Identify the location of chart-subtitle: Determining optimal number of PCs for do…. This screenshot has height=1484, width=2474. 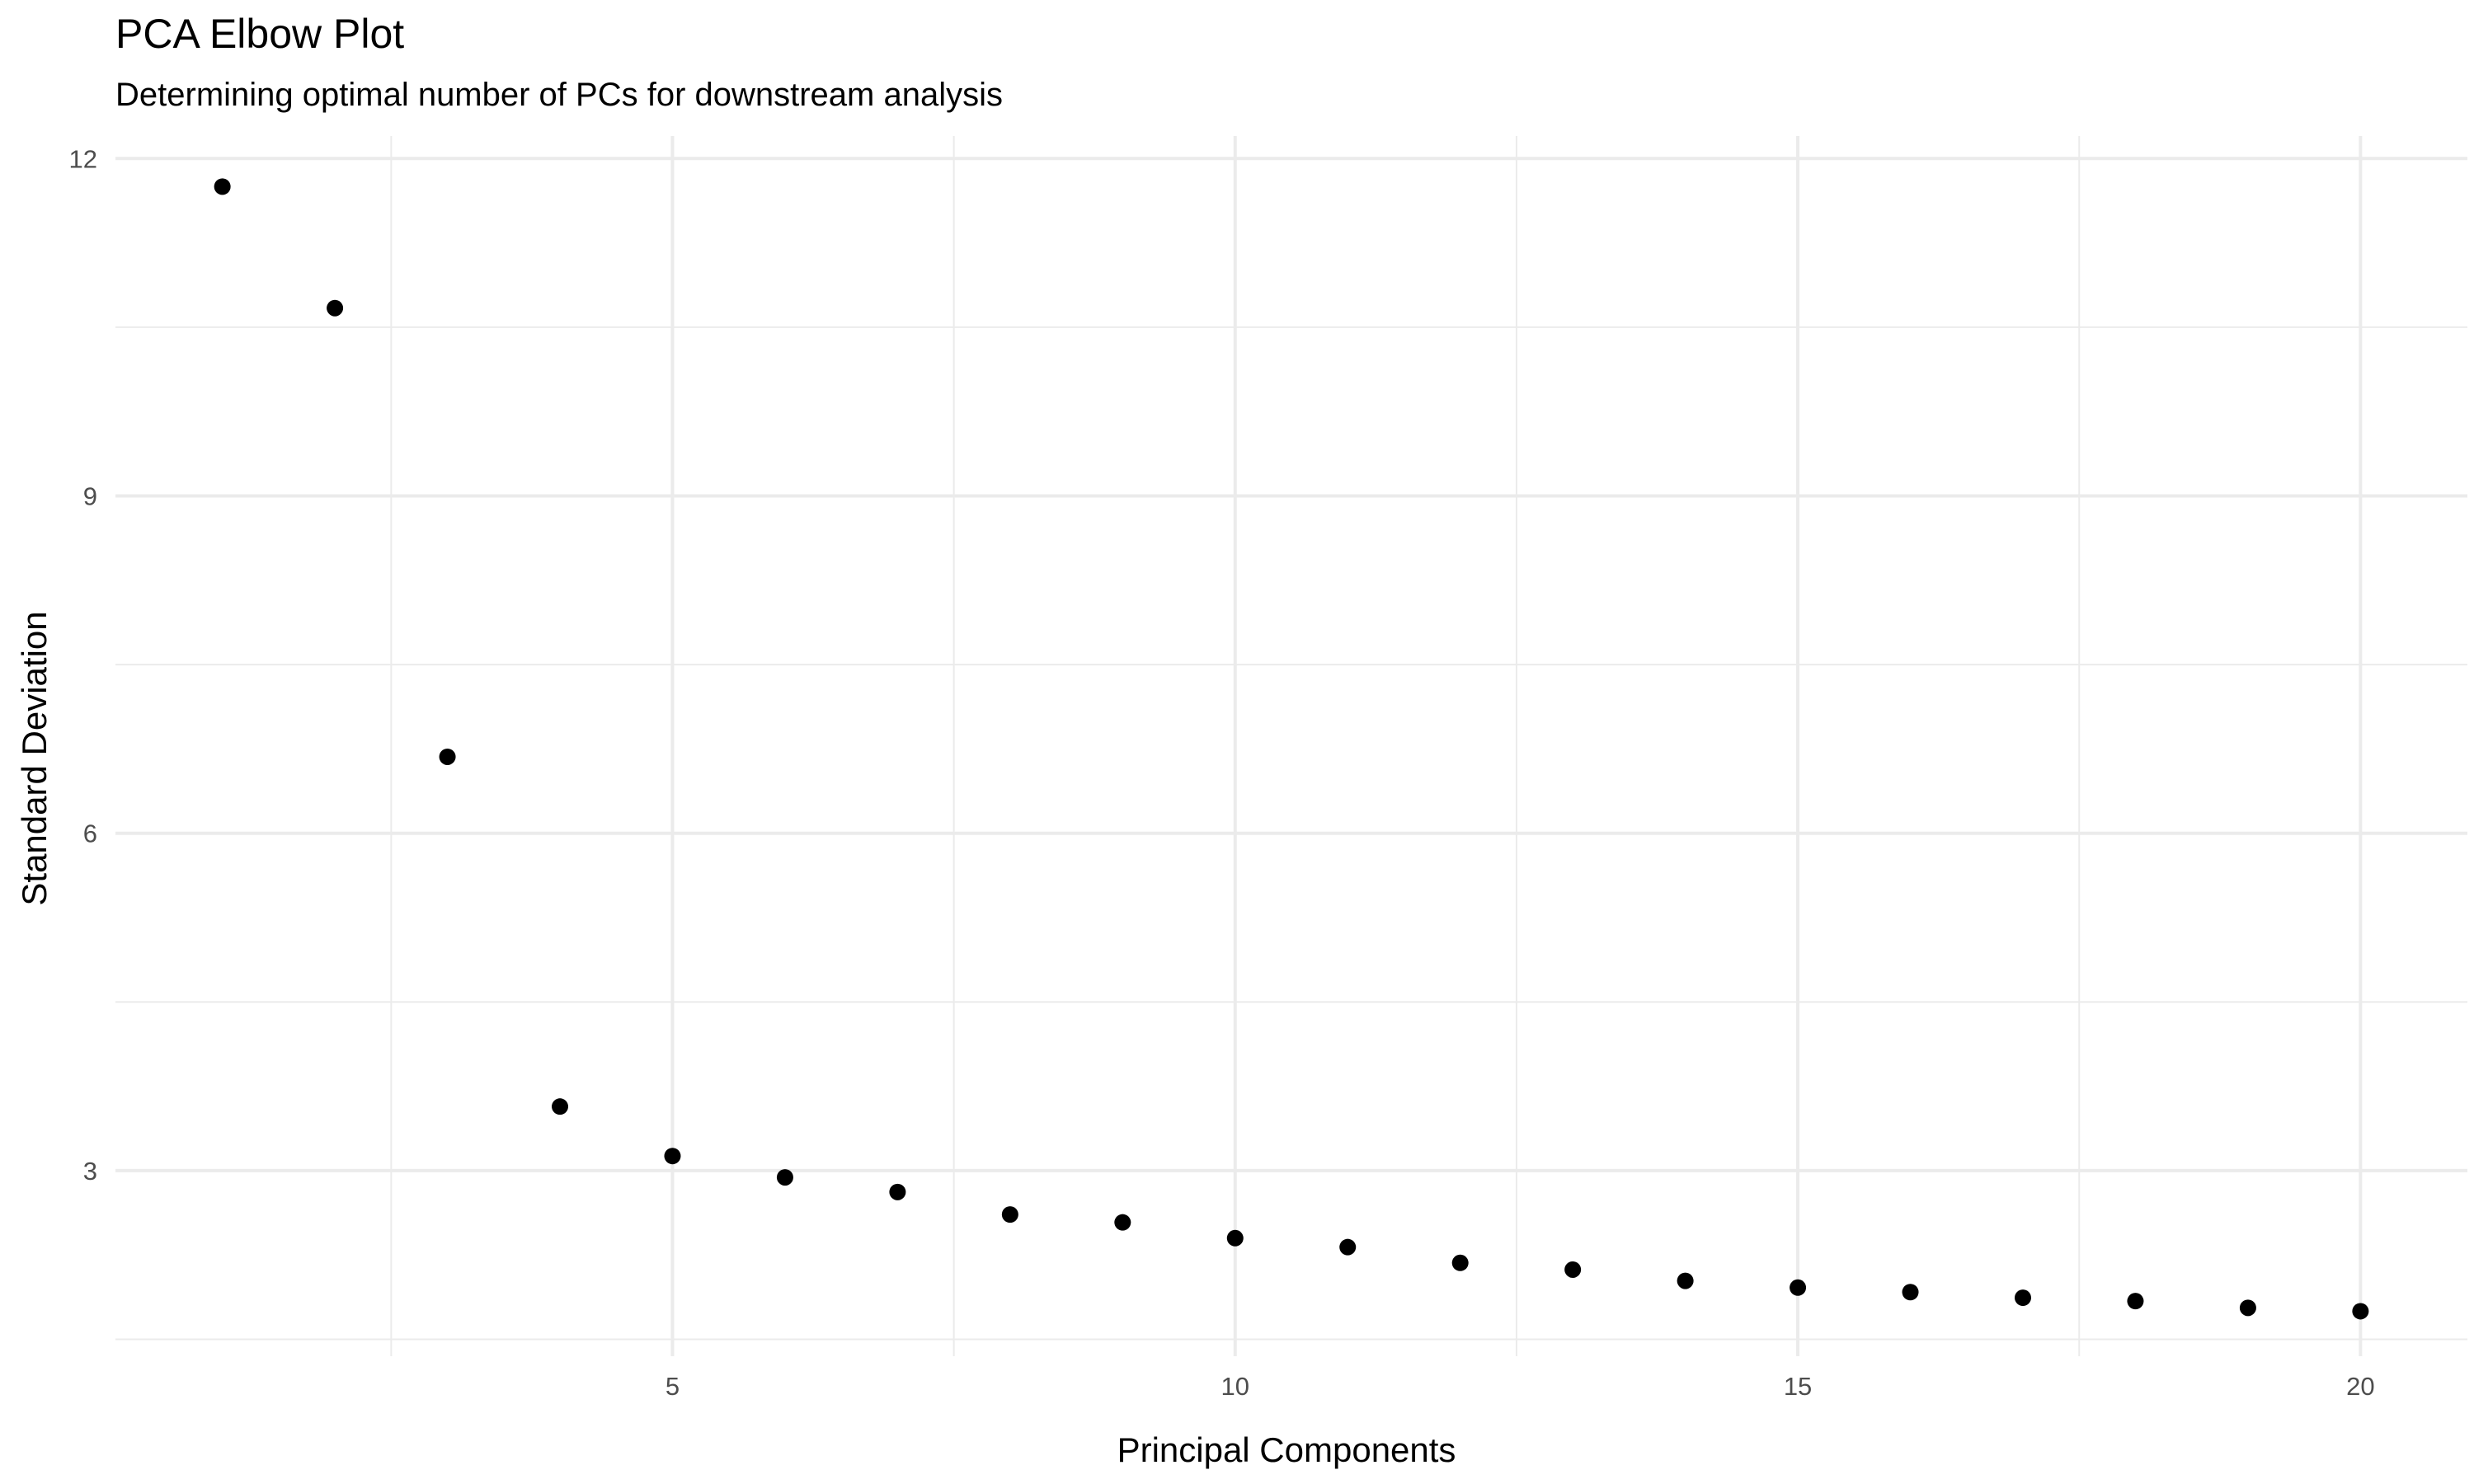
(559, 95).